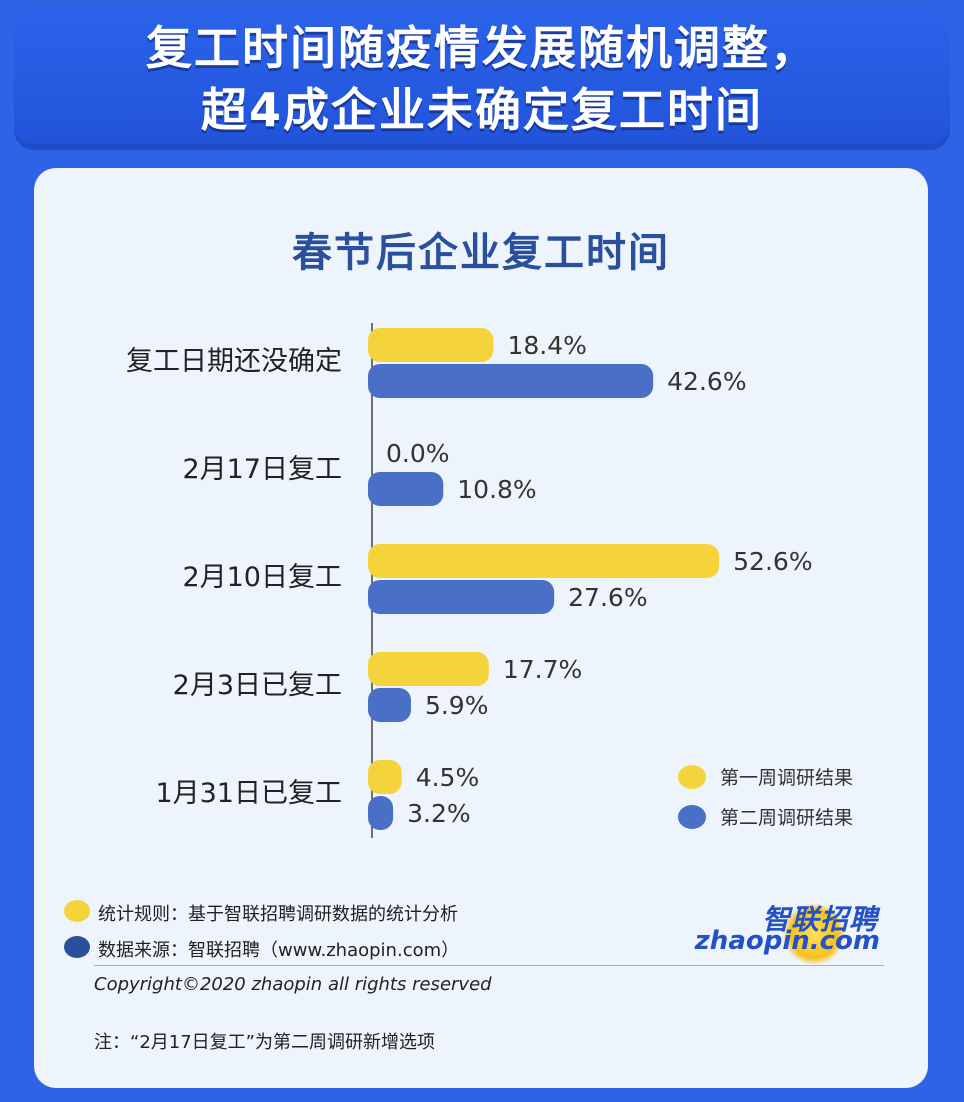  I want to click on headline-line-1: 复工时间随疫情发展随机调整，, so click(482, 48).